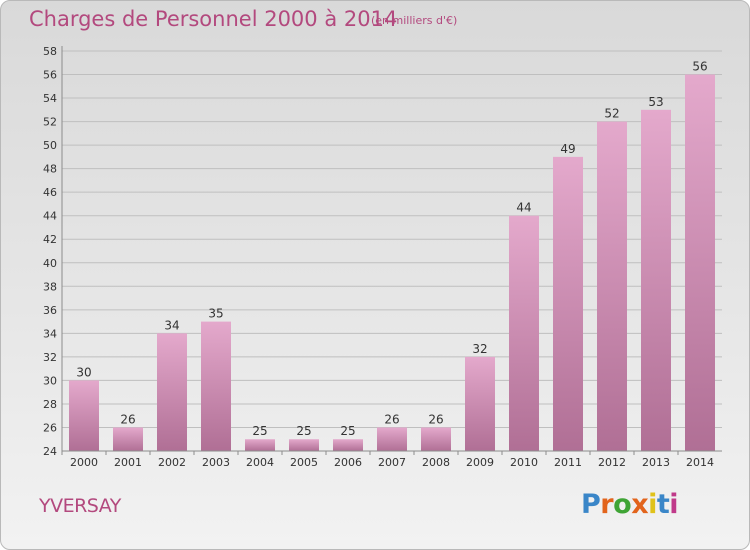 The height and width of the screenshot is (550, 750). Describe the element at coordinates (50, 310) in the screenshot. I see `y-tick-label: 36` at that location.